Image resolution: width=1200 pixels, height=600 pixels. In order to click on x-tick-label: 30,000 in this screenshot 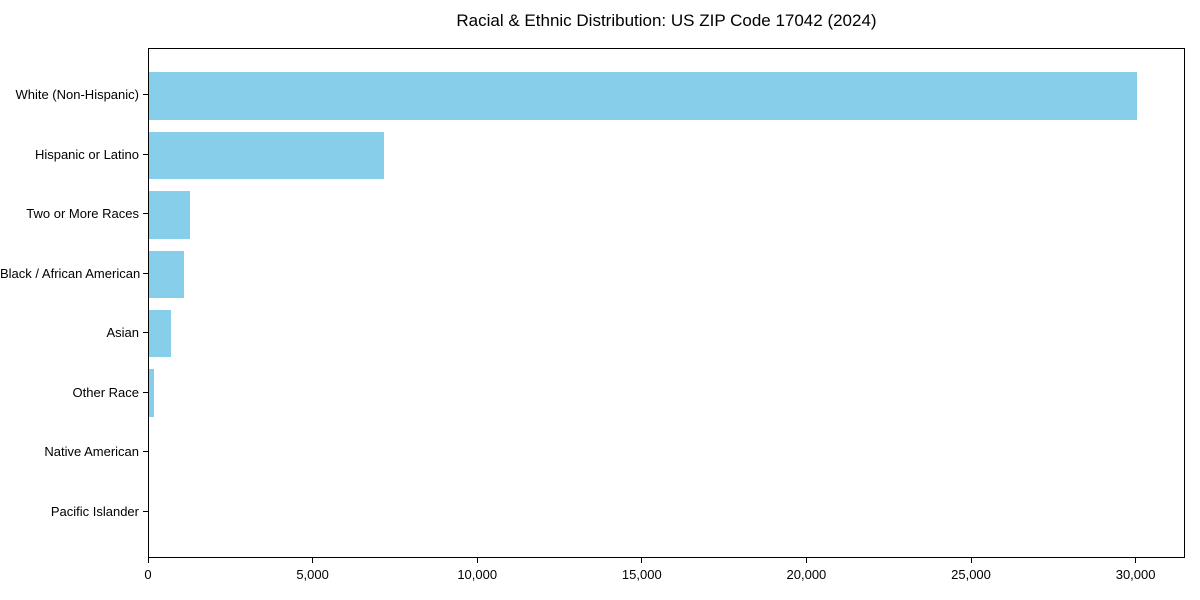, I will do `click(1135, 574)`.